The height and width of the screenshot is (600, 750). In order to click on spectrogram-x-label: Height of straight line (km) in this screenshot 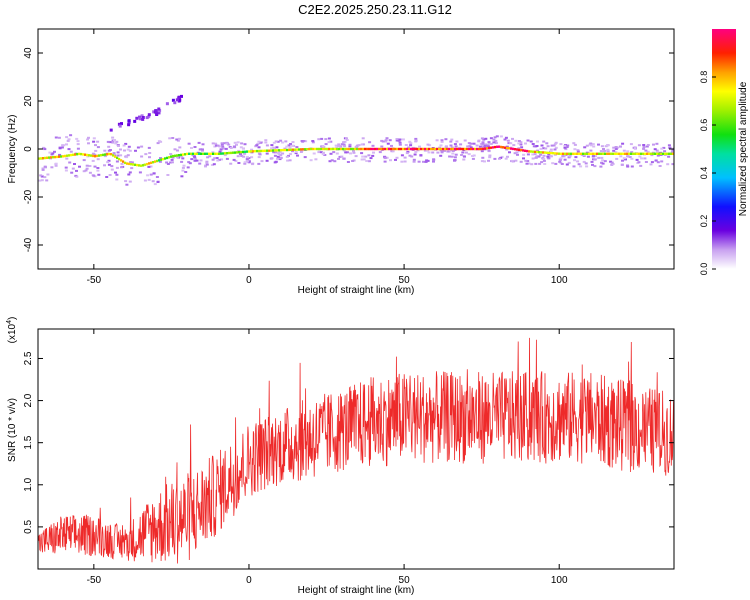, I will do `click(356, 290)`.